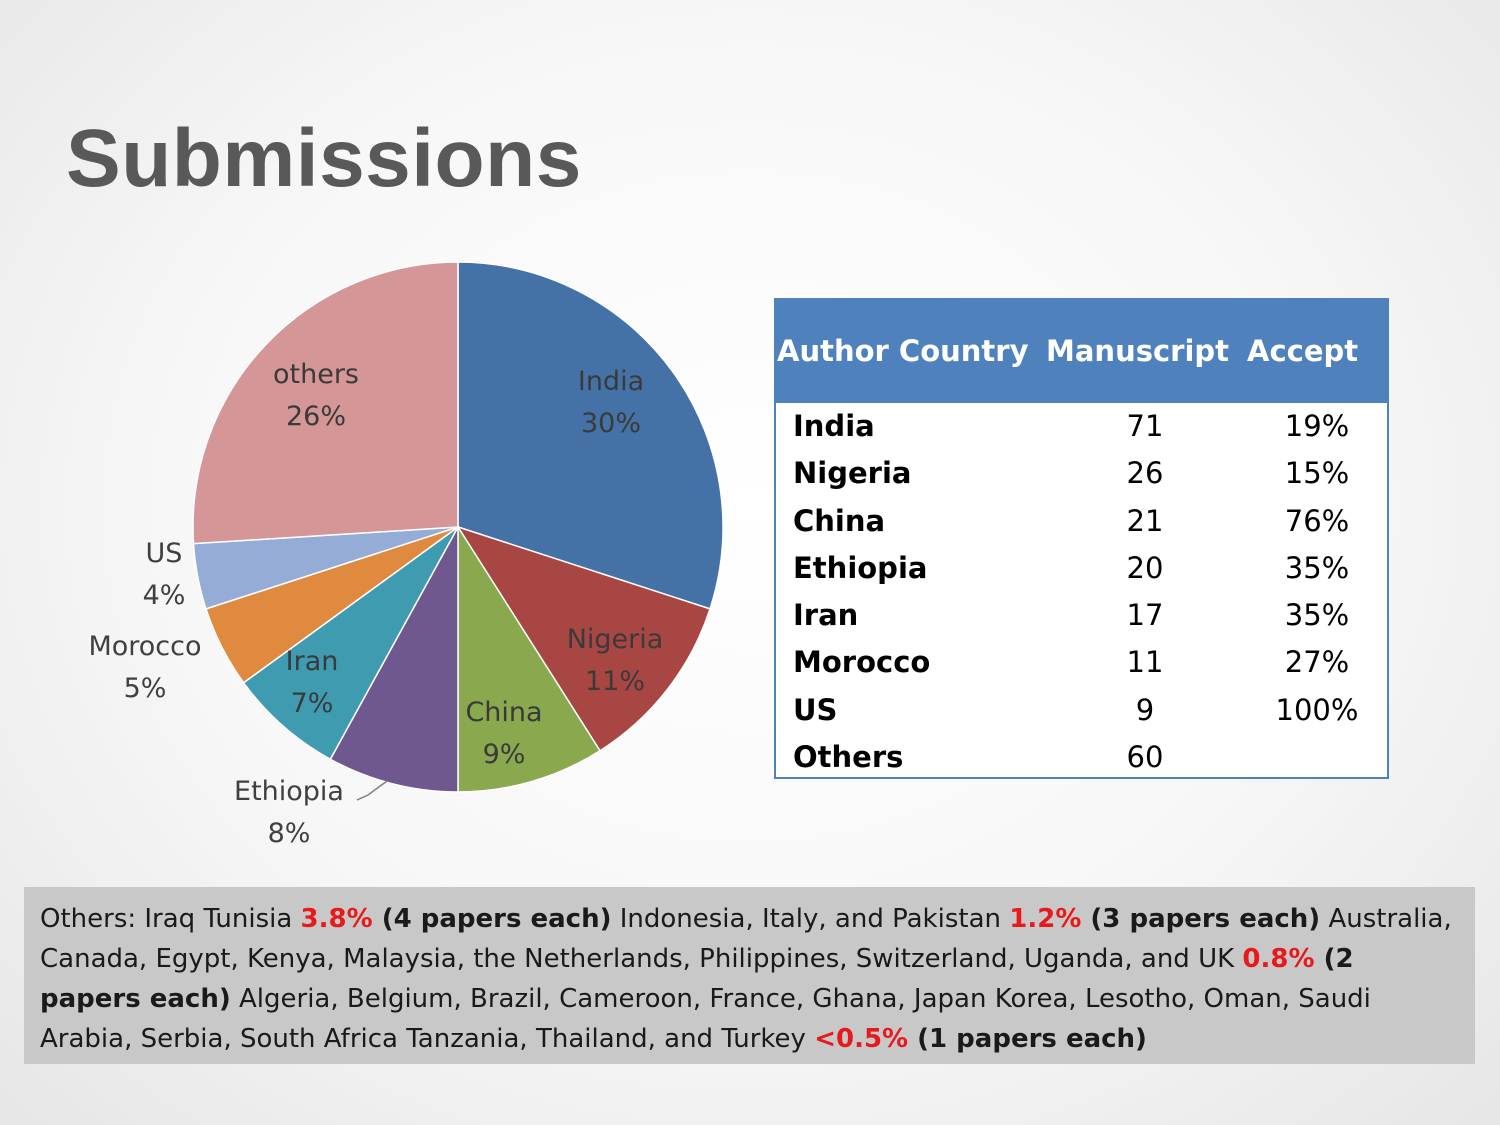  Describe the element at coordinates (170, 919) in the screenshot. I see `others-text: Others: Iraq Tunisia` at that location.